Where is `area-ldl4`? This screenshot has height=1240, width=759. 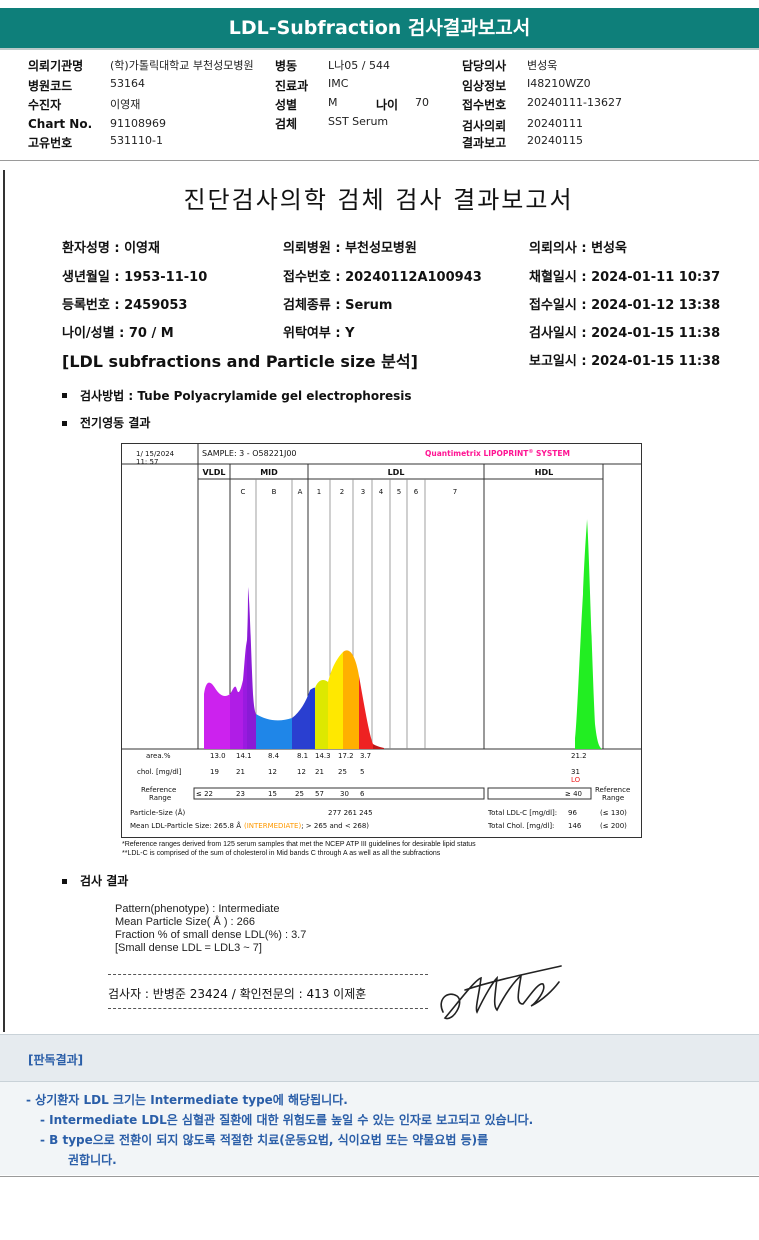
area-ldl4 is located at coordinates (378, 746).